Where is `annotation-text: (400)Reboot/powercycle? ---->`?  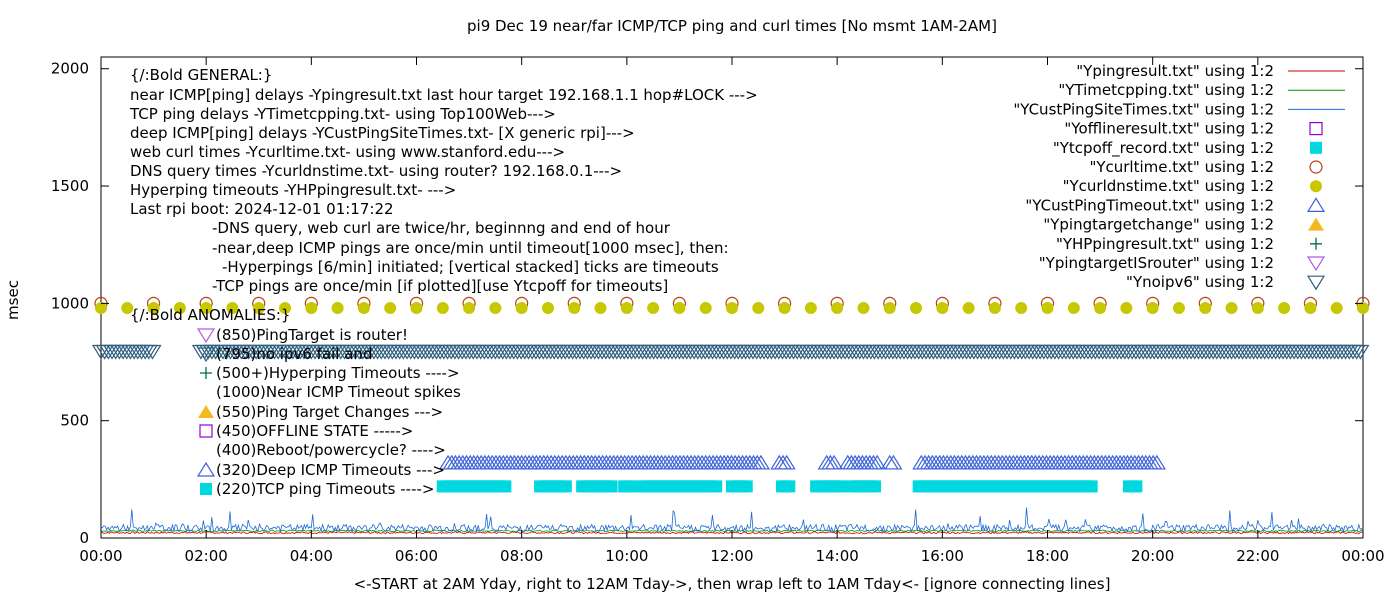
annotation-text: (400)Reboot/powercycle? ----> is located at coordinates (331, 450).